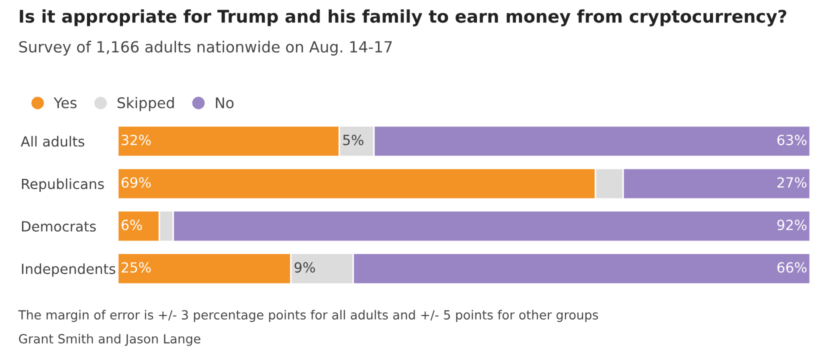 The image size is (830, 357). What do you see at coordinates (304, 267) in the screenshot?
I see `data-label: 9%` at bounding box center [304, 267].